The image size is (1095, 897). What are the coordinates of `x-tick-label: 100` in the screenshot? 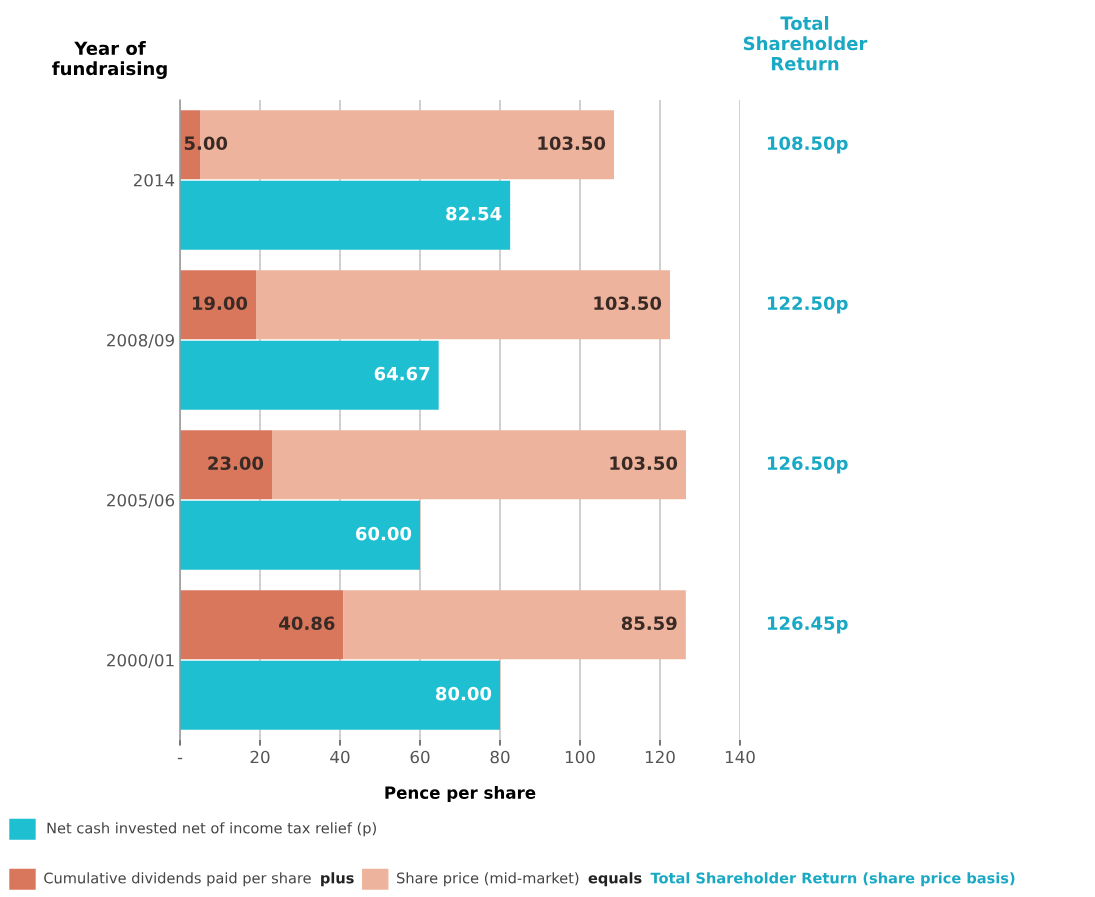 It's located at (580, 757).